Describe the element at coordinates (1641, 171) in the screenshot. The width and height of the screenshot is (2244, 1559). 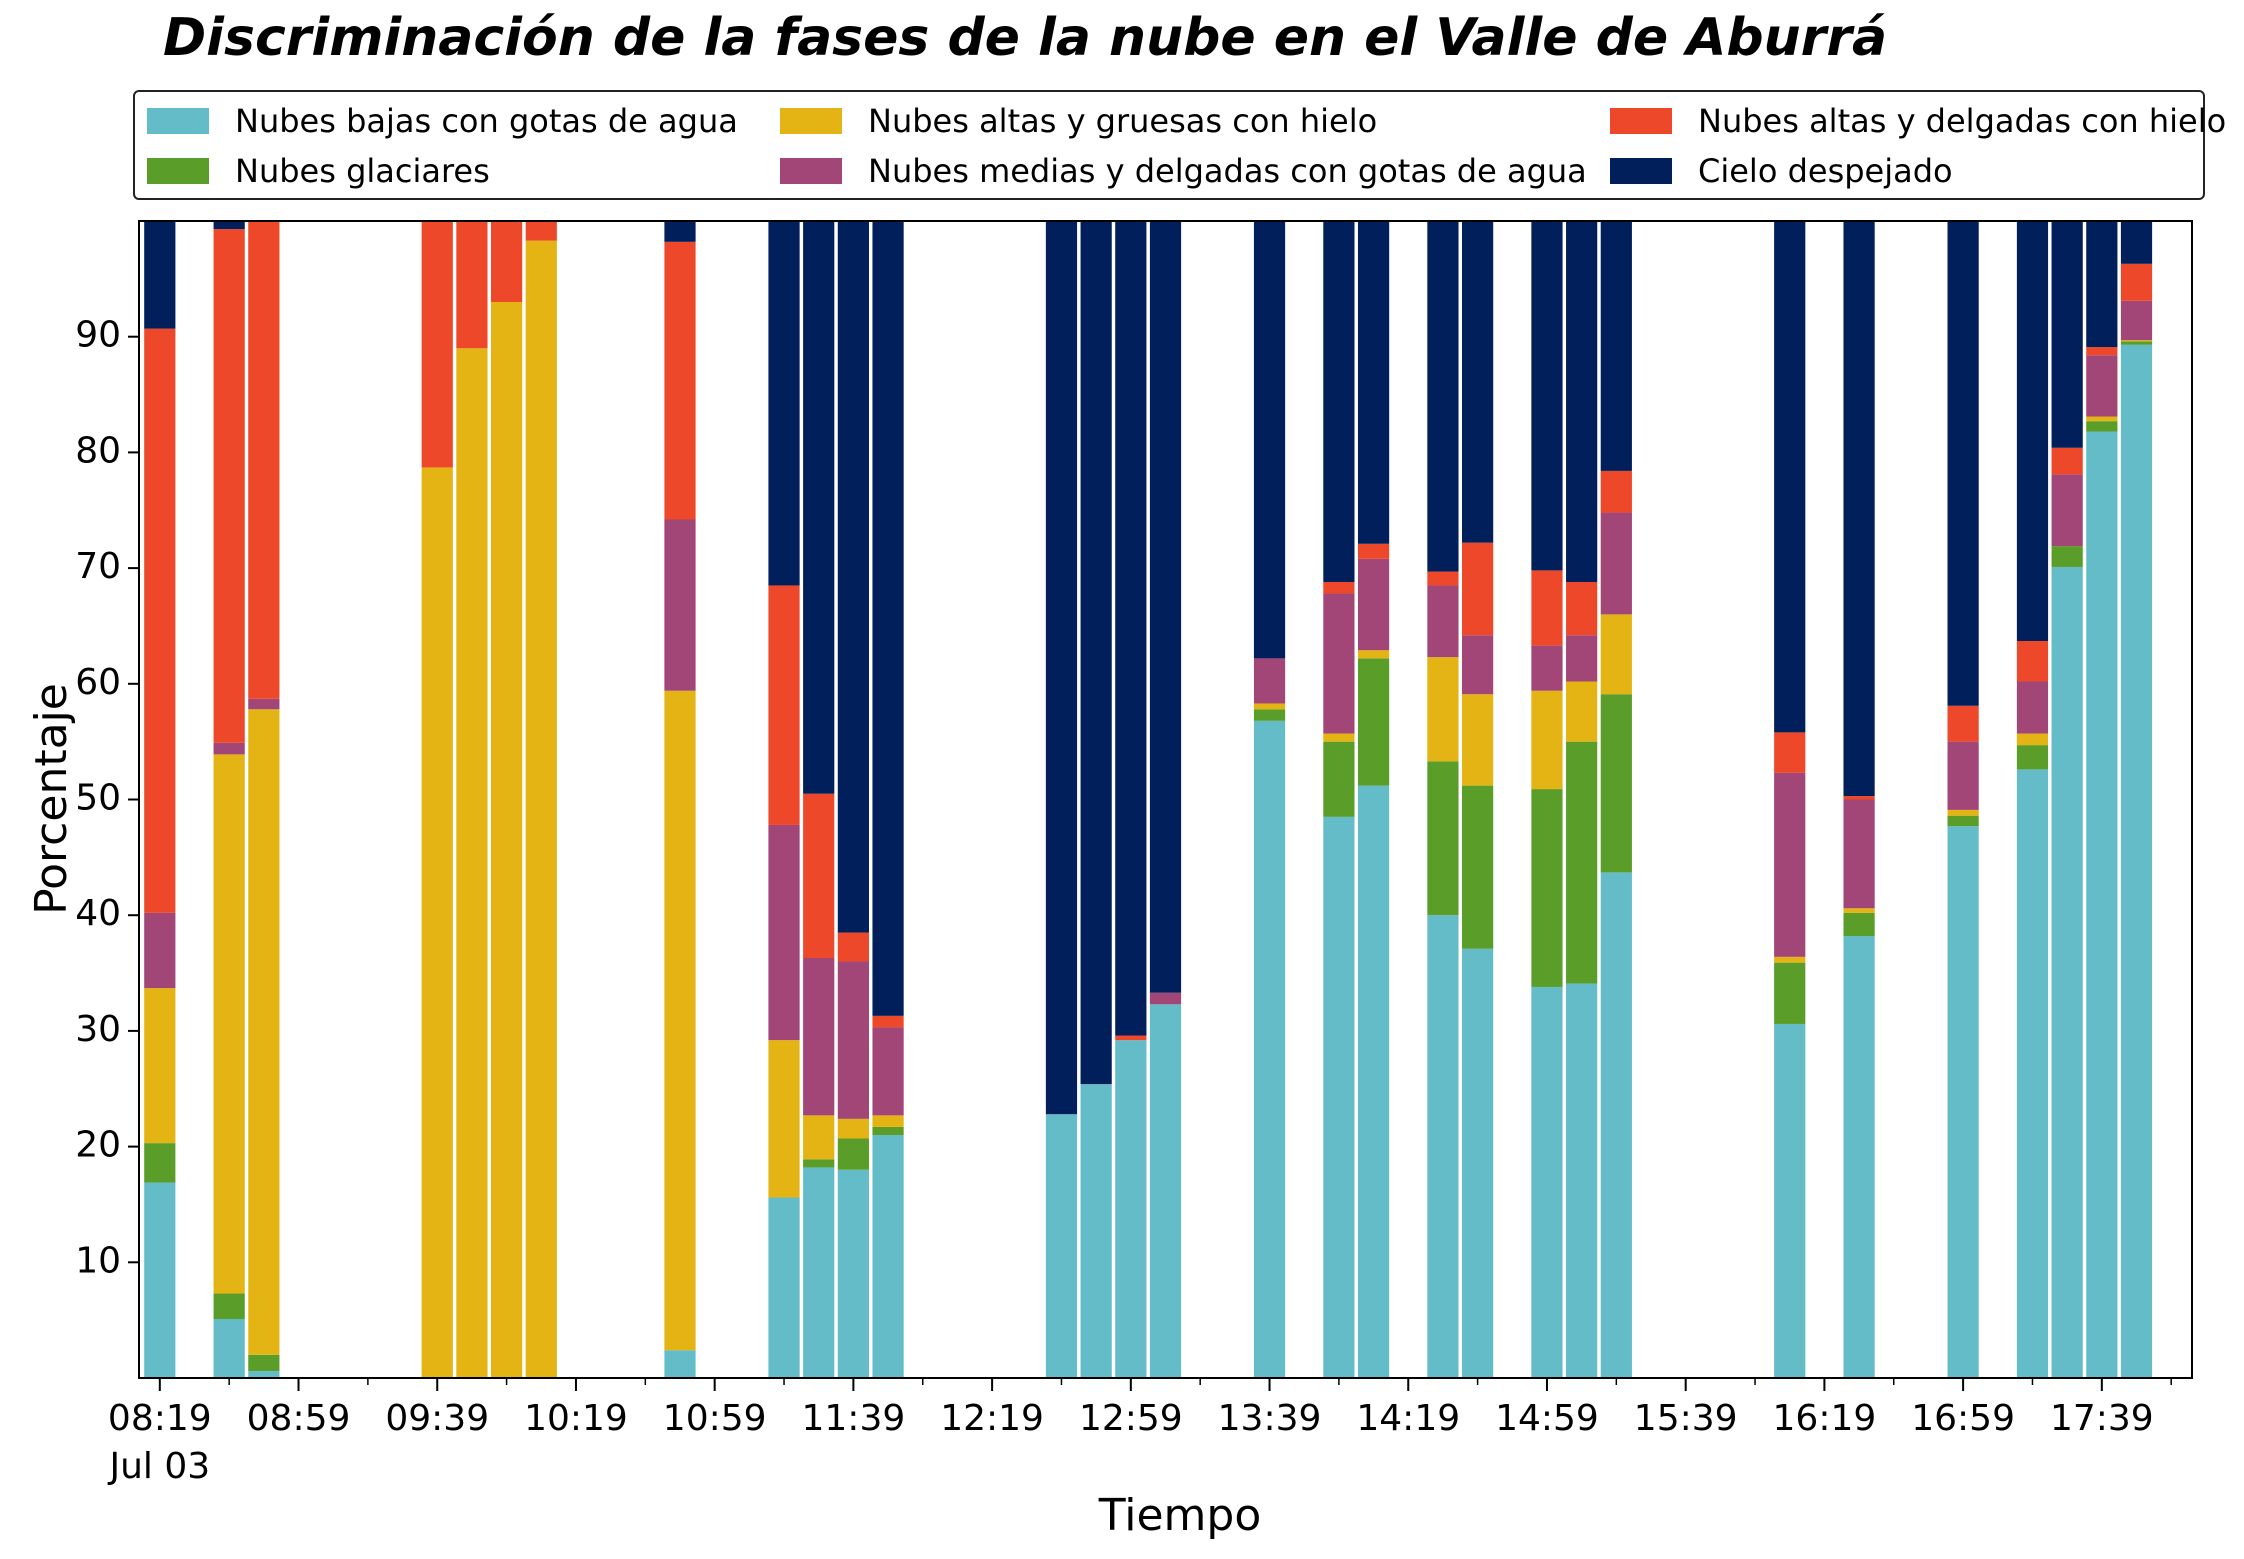
I see `legend-swatch-clear-sky` at that location.